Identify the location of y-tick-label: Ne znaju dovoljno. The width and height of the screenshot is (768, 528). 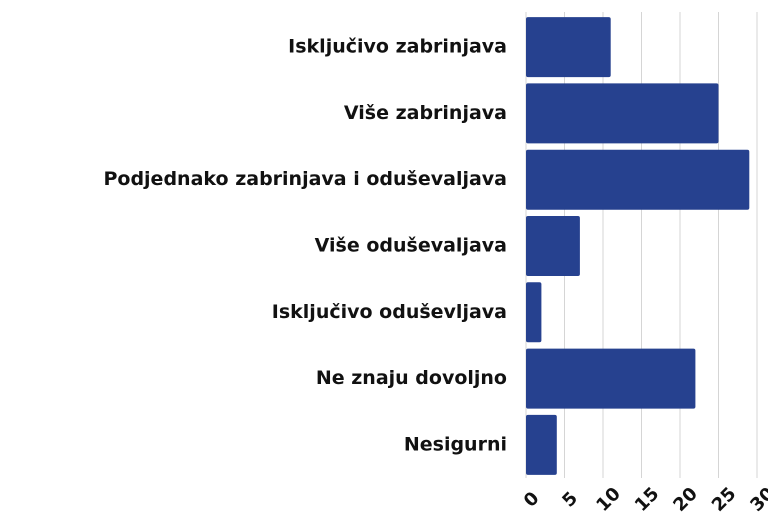
(411, 378).